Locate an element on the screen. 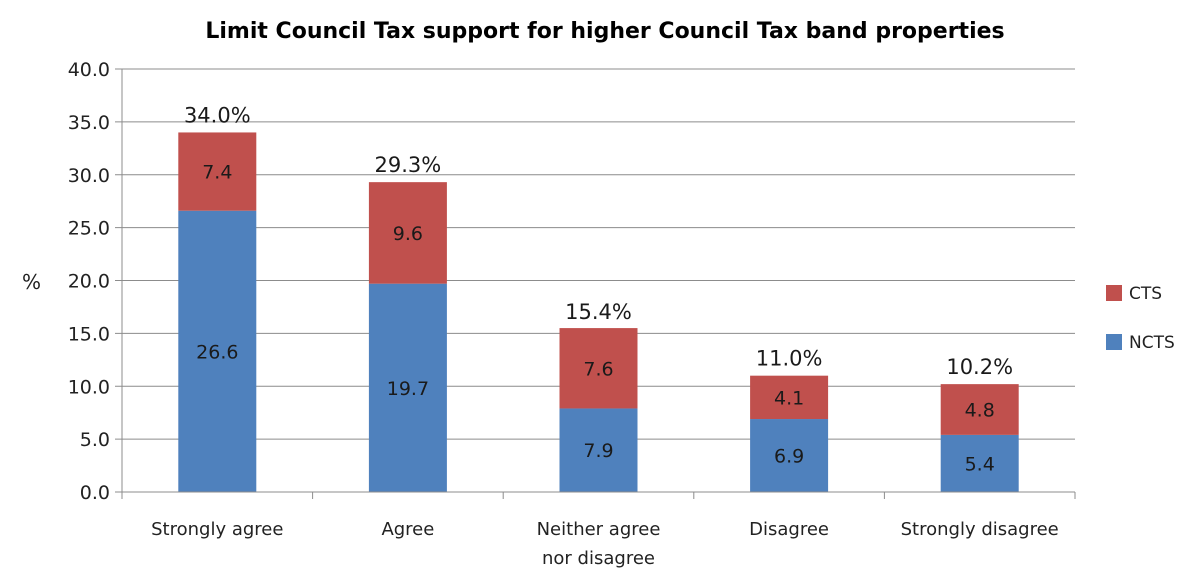 This screenshot has width=1198, height=576. data-label-ncts: 6.9 is located at coordinates (789, 457).